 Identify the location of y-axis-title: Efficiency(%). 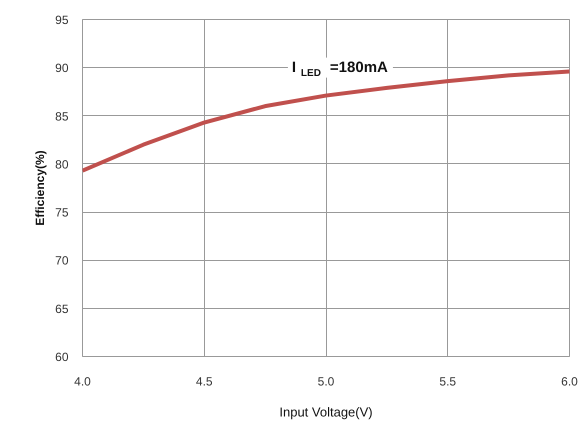
(40, 188).